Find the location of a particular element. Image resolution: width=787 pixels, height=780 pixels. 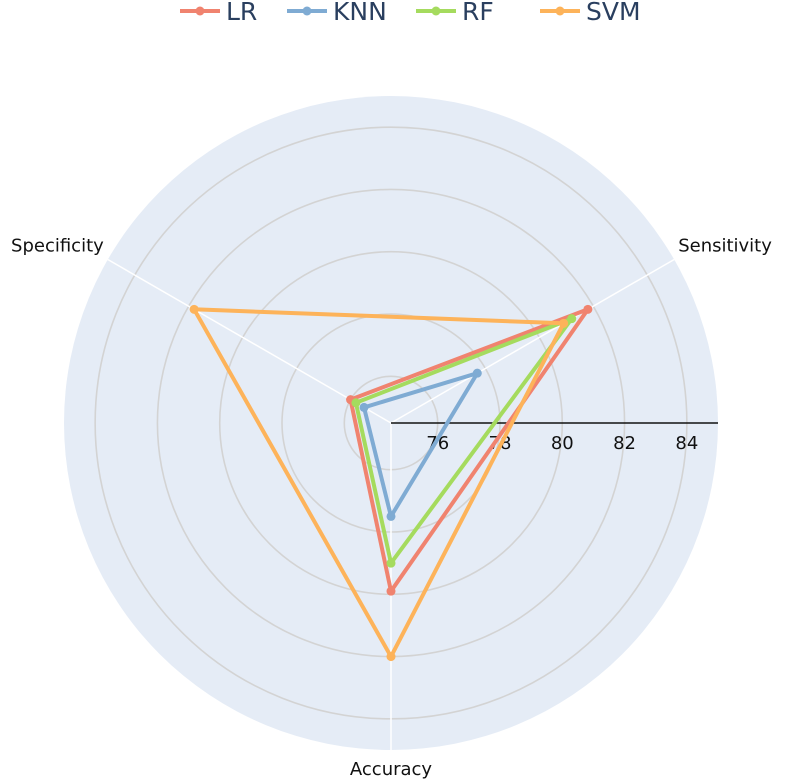

legend-item: KNN is located at coordinates (337, 13).